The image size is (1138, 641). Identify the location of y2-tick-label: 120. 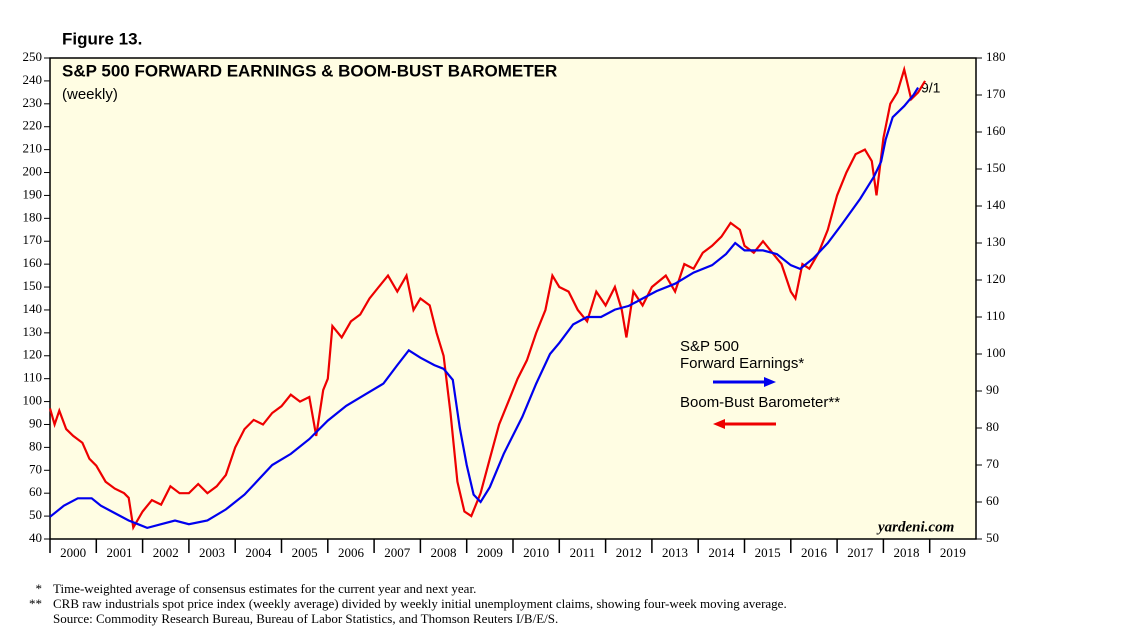
(996, 278).